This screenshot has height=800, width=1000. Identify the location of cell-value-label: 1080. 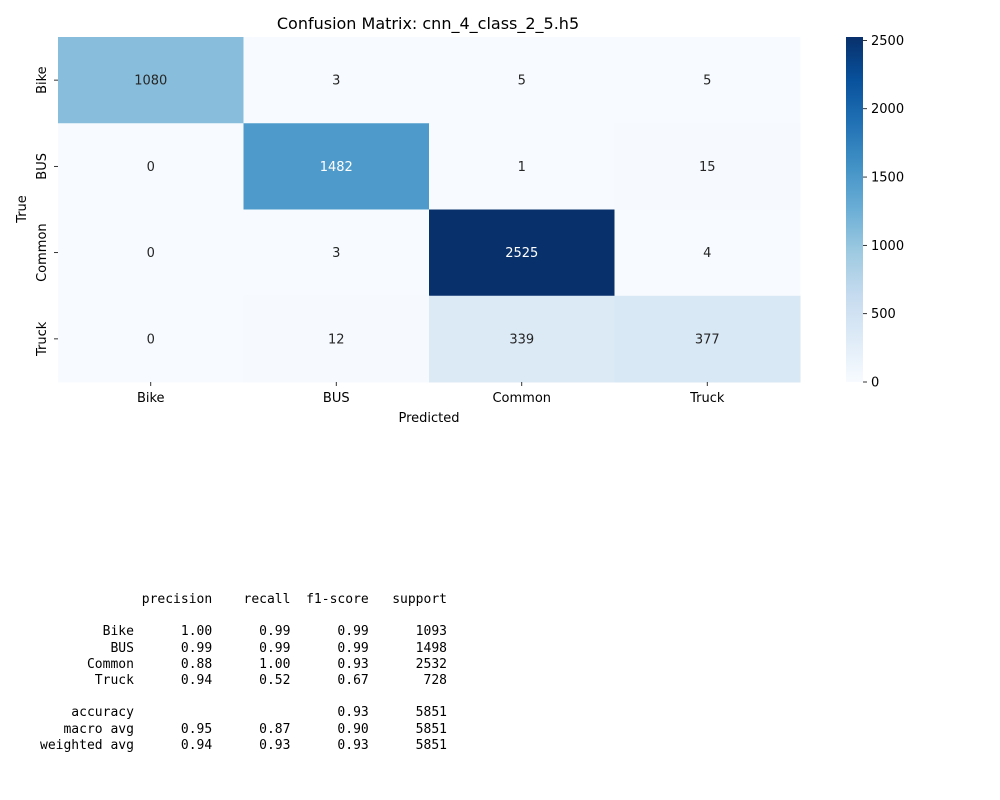
(150, 81).